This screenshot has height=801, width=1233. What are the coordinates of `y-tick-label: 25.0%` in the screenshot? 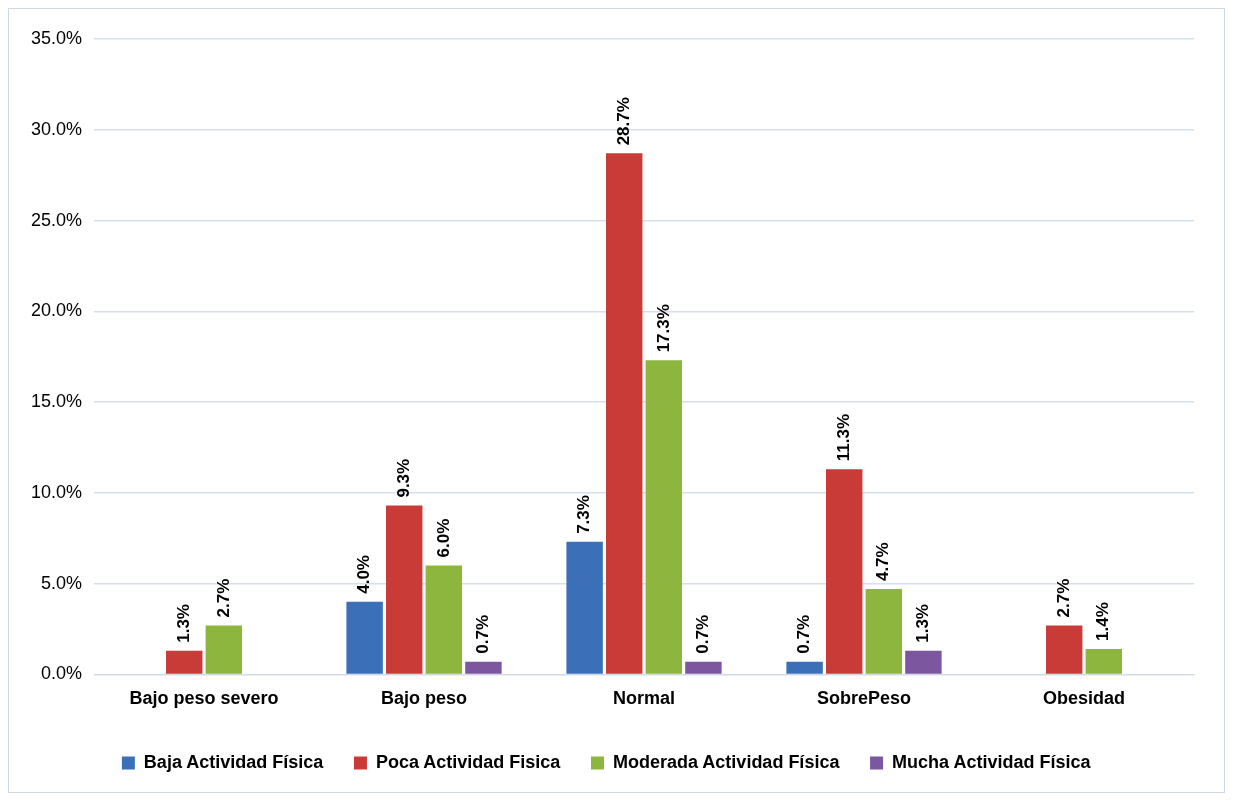 It's located at (56, 219).